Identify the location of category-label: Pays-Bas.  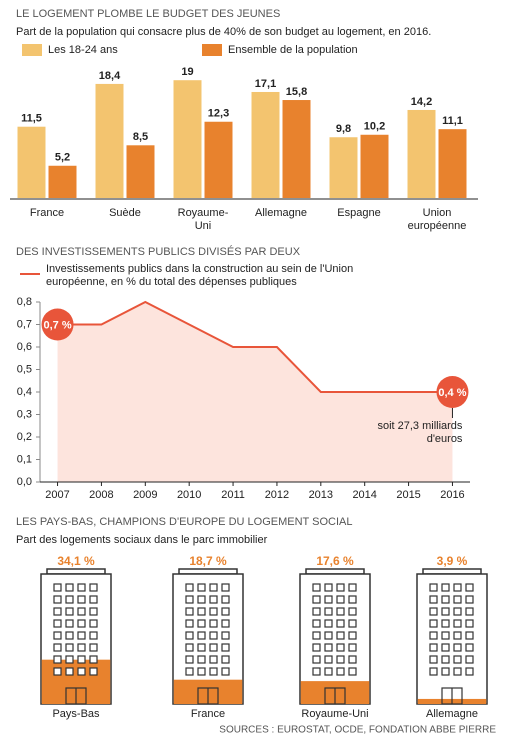
(76, 714).